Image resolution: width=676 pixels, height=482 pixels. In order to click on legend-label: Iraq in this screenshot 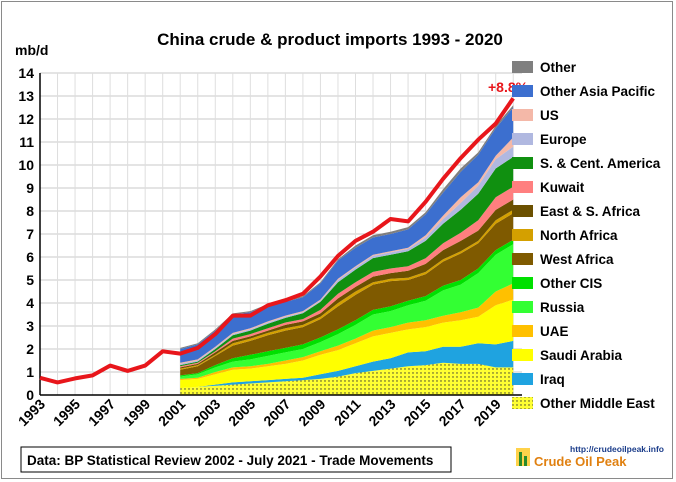, I will do `click(552, 379)`.